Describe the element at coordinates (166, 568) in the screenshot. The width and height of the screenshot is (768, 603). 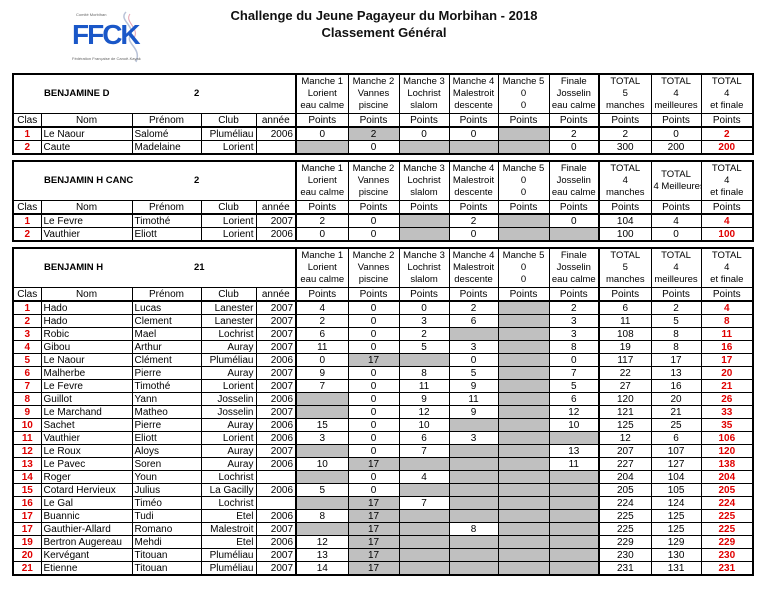
I see `prenom-cell: Titouan` at that location.